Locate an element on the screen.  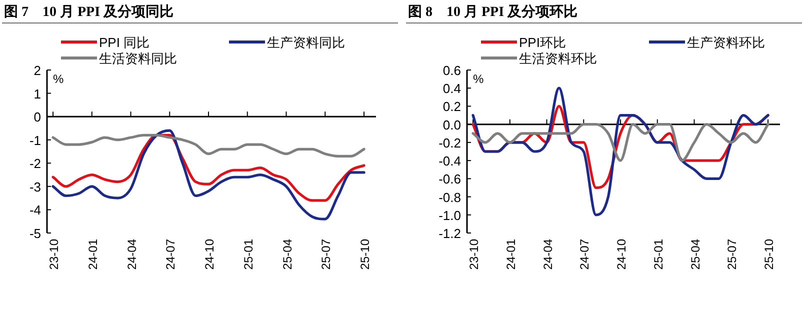
y-tick-label: -0.8 is located at coordinates (449, 197).